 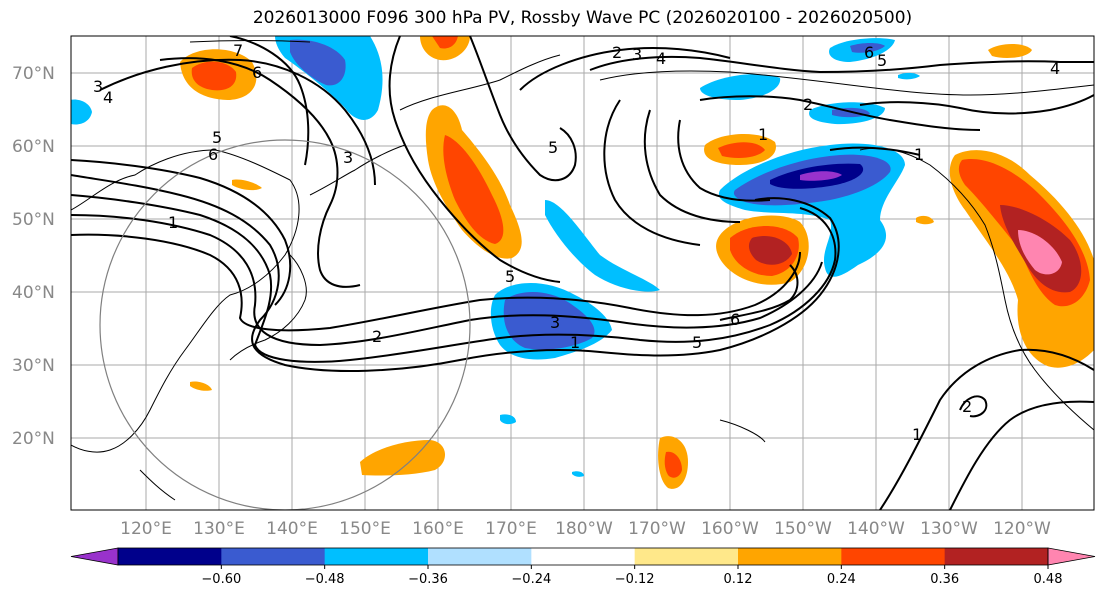 I want to click on colorbar-right-arrow, so click(x=1071, y=556).